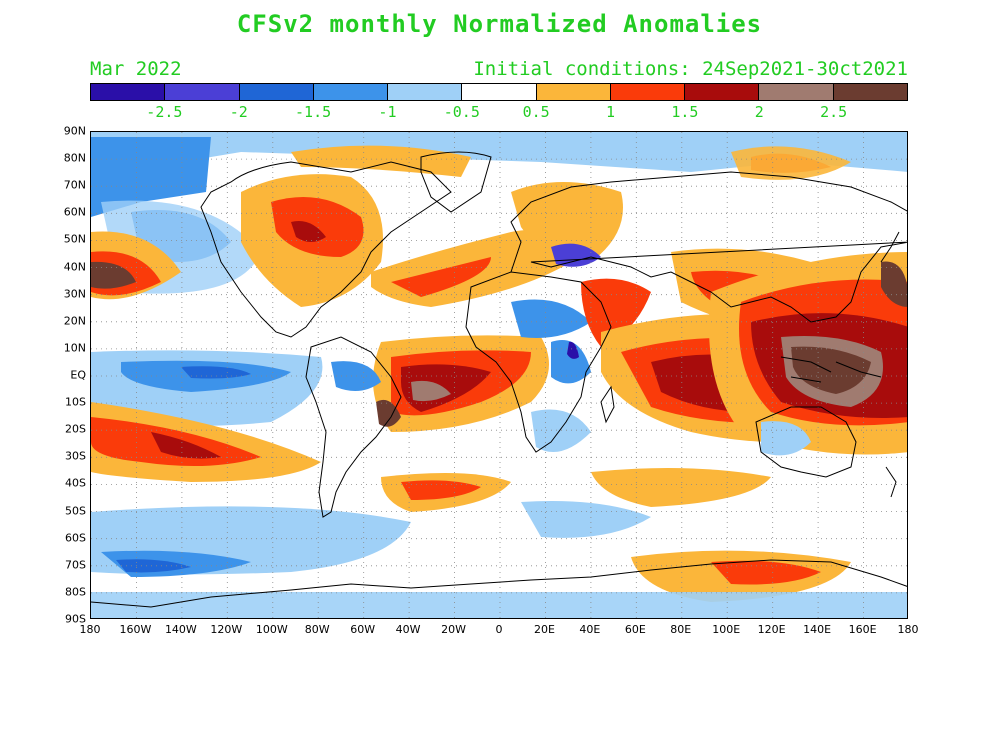 Image resolution: width=999 pixels, height=750 pixels. I want to click on field-black-sea-blue, so click(576, 255).